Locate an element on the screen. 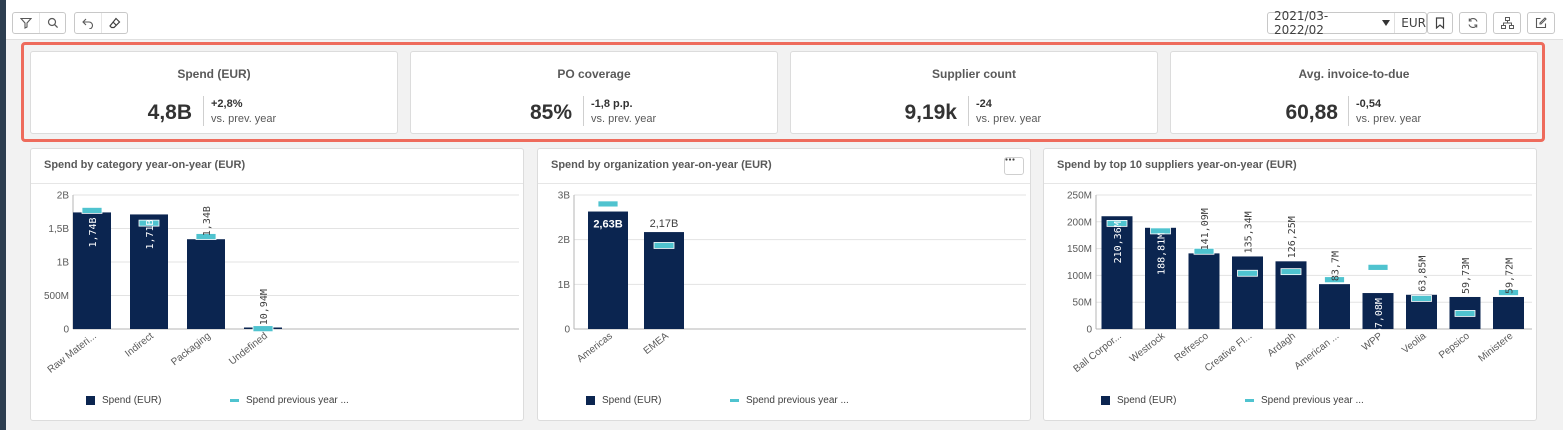 The width and height of the screenshot is (1563, 430). x-tick-label: Americas is located at coordinates (595, 348).